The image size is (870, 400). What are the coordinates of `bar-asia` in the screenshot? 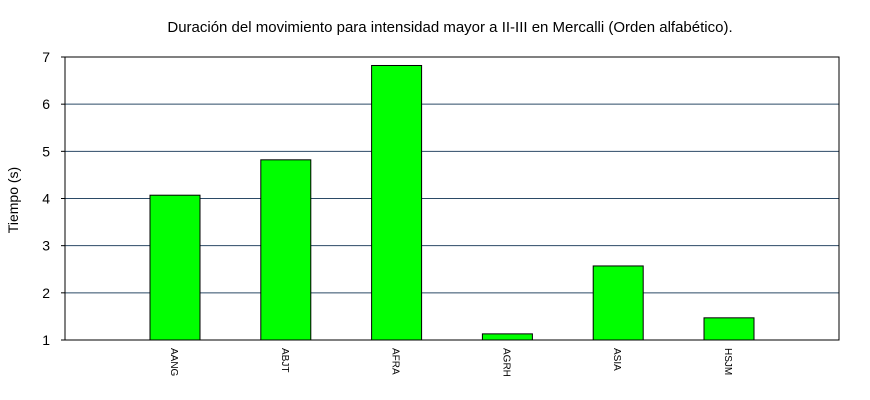 It's located at (618, 303).